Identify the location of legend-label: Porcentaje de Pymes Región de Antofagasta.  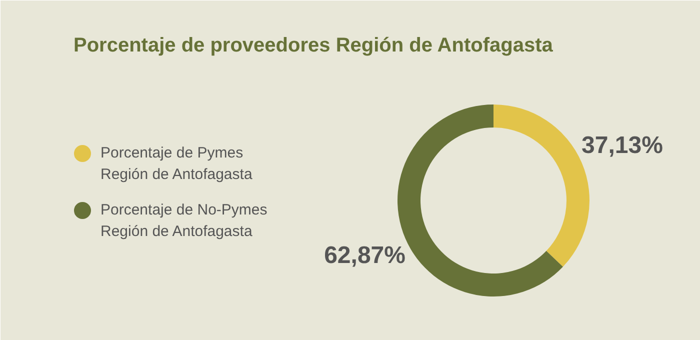
(176, 163).